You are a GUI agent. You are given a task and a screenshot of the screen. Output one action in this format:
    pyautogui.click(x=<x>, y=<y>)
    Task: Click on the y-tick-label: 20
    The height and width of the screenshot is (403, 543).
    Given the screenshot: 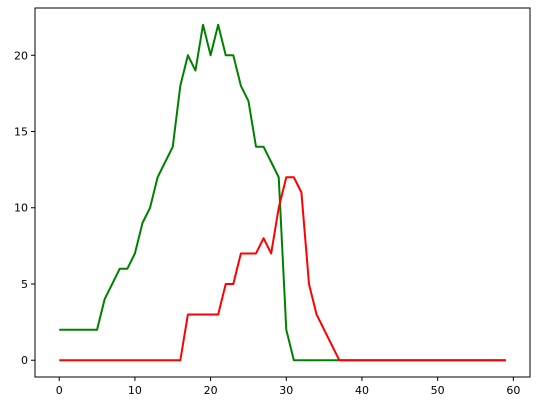 What is the action you would take?
    pyautogui.click(x=21, y=55)
    